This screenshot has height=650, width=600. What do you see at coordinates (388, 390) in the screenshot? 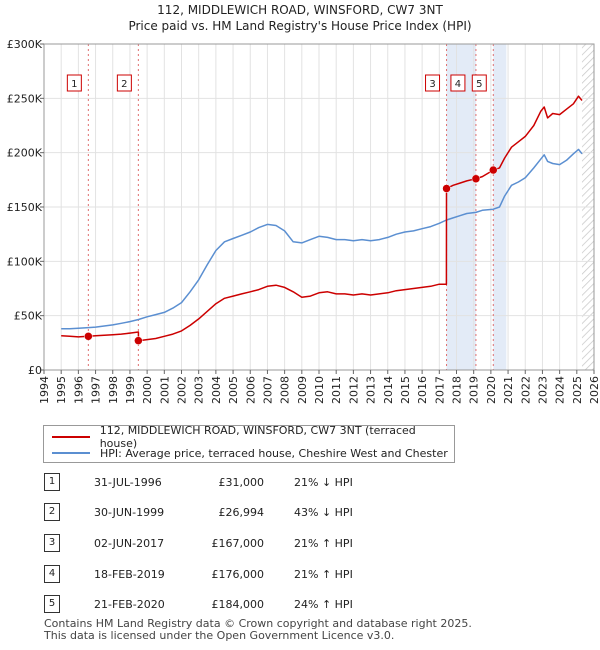
I see `x-tick-label: 2014` at bounding box center [388, 390].